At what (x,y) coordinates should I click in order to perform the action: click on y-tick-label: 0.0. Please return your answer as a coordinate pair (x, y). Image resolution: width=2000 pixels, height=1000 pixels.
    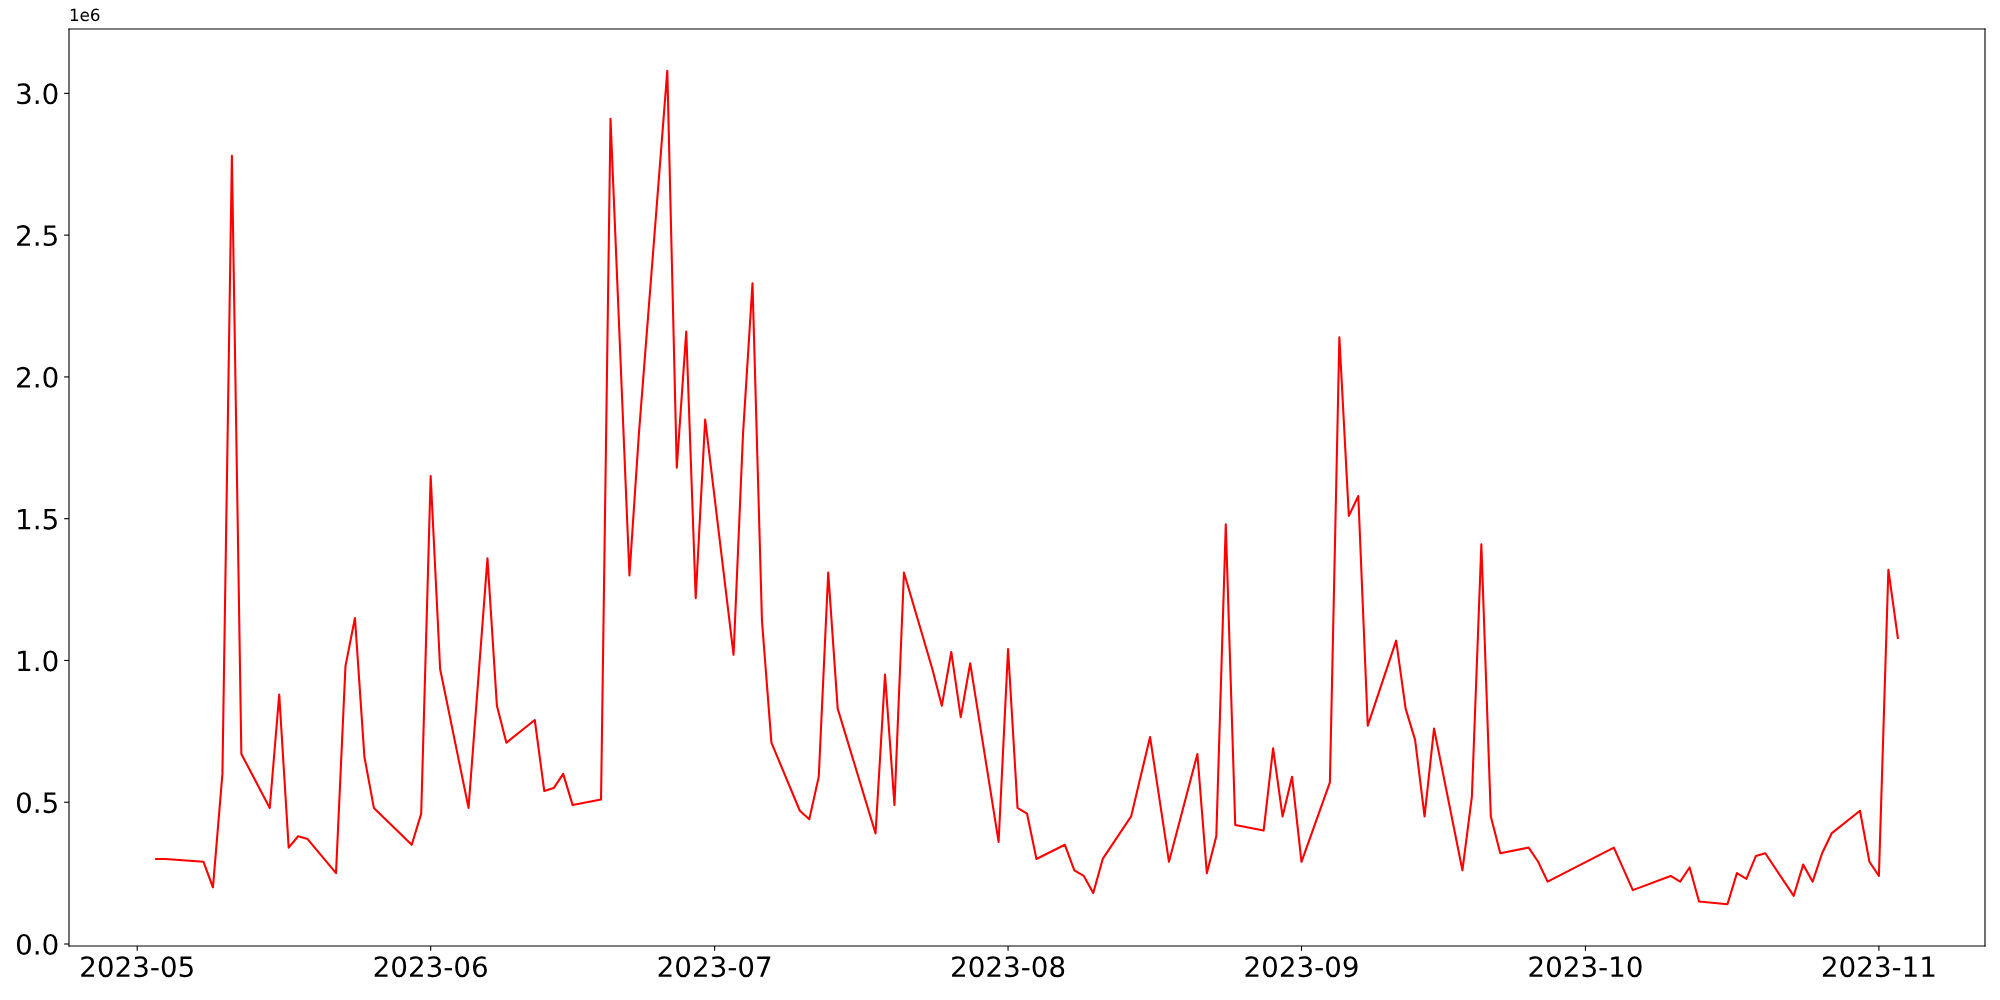
    Looking at the image, I should click on (37, 944).